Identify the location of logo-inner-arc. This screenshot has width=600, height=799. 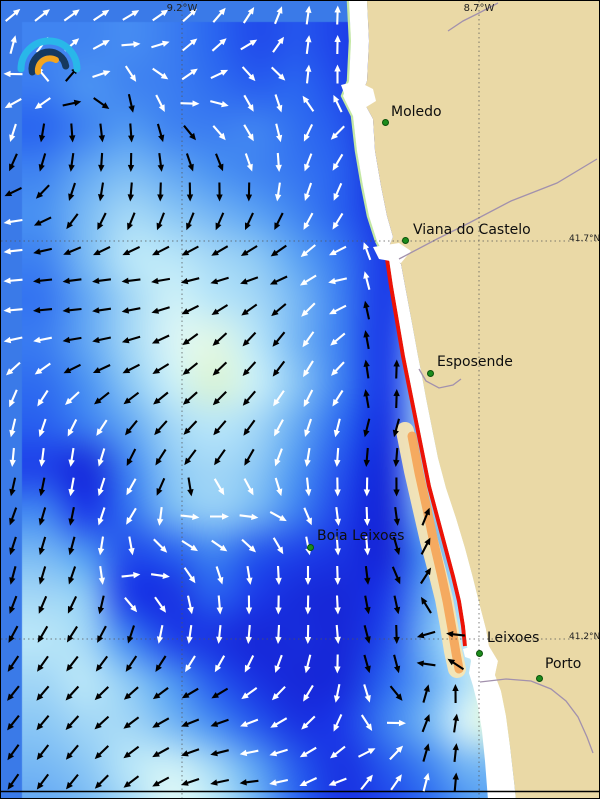
(46, 65).